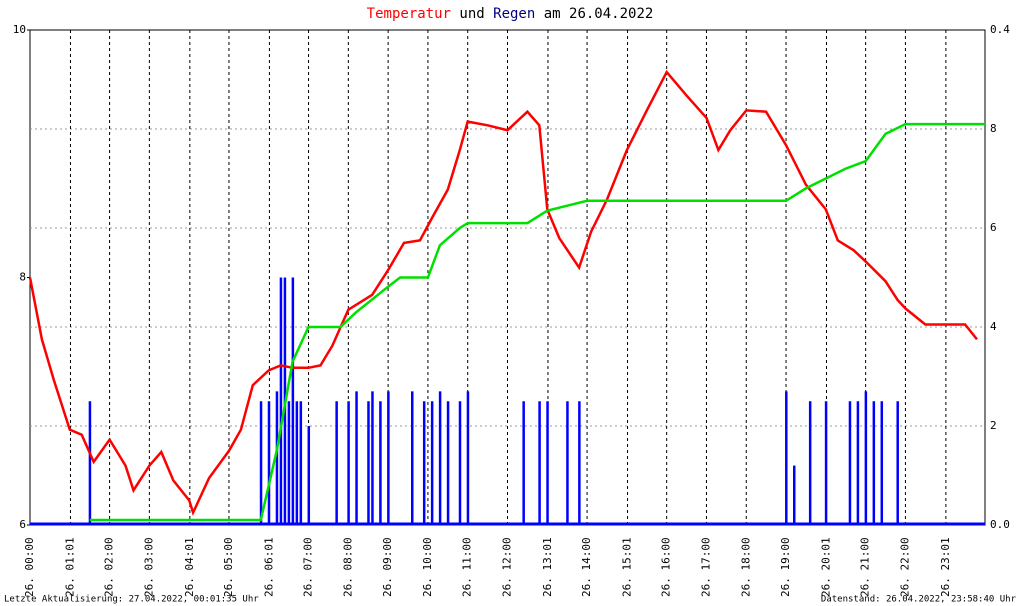 This screenshot has width=1020, height=606. I want to click on title-part: am 26.04.2022, so click(599, 14).